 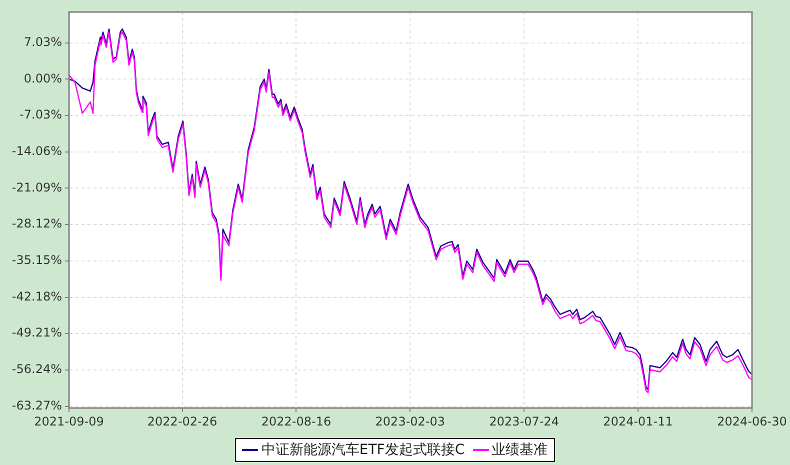 What do you see at coordinates (43, 41) in the screenshot?
I see `y-tick-label: 7.03%` at bounding box center [43, 41].